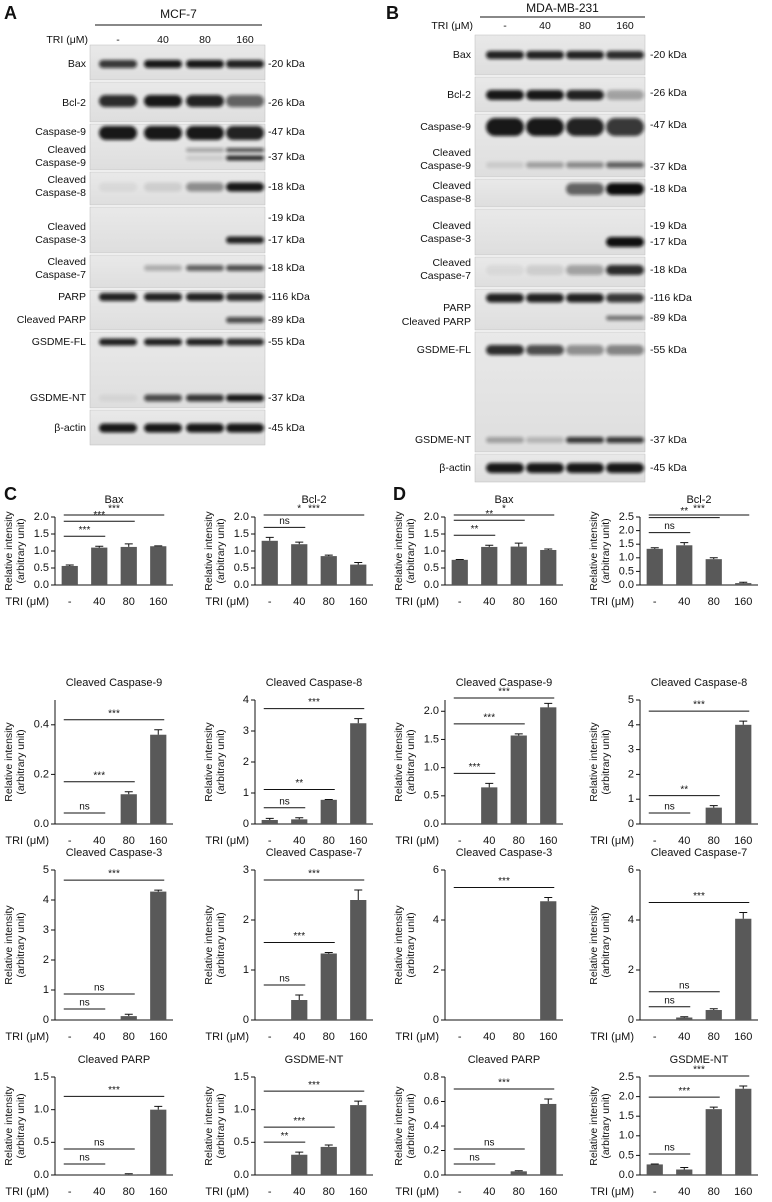 The height and width of the screenshot is (1202, 772). Describe the element at coordinates (560, 232) in the screenshot. I see `blot-strip` at that location.